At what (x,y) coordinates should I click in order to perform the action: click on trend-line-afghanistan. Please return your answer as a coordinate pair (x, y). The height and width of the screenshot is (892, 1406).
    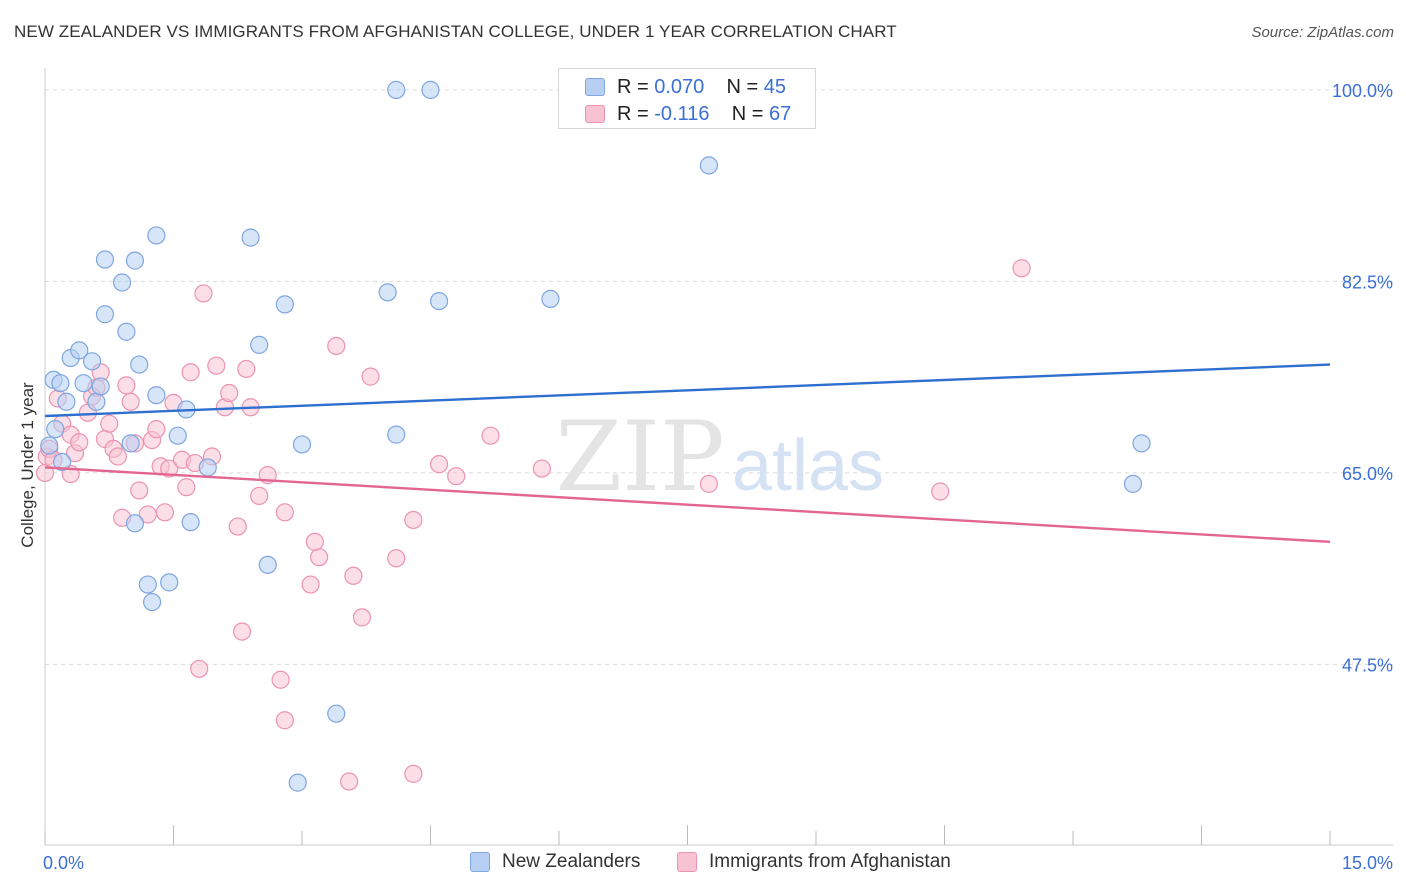
    Looking at the image, I should click on (687, 505).